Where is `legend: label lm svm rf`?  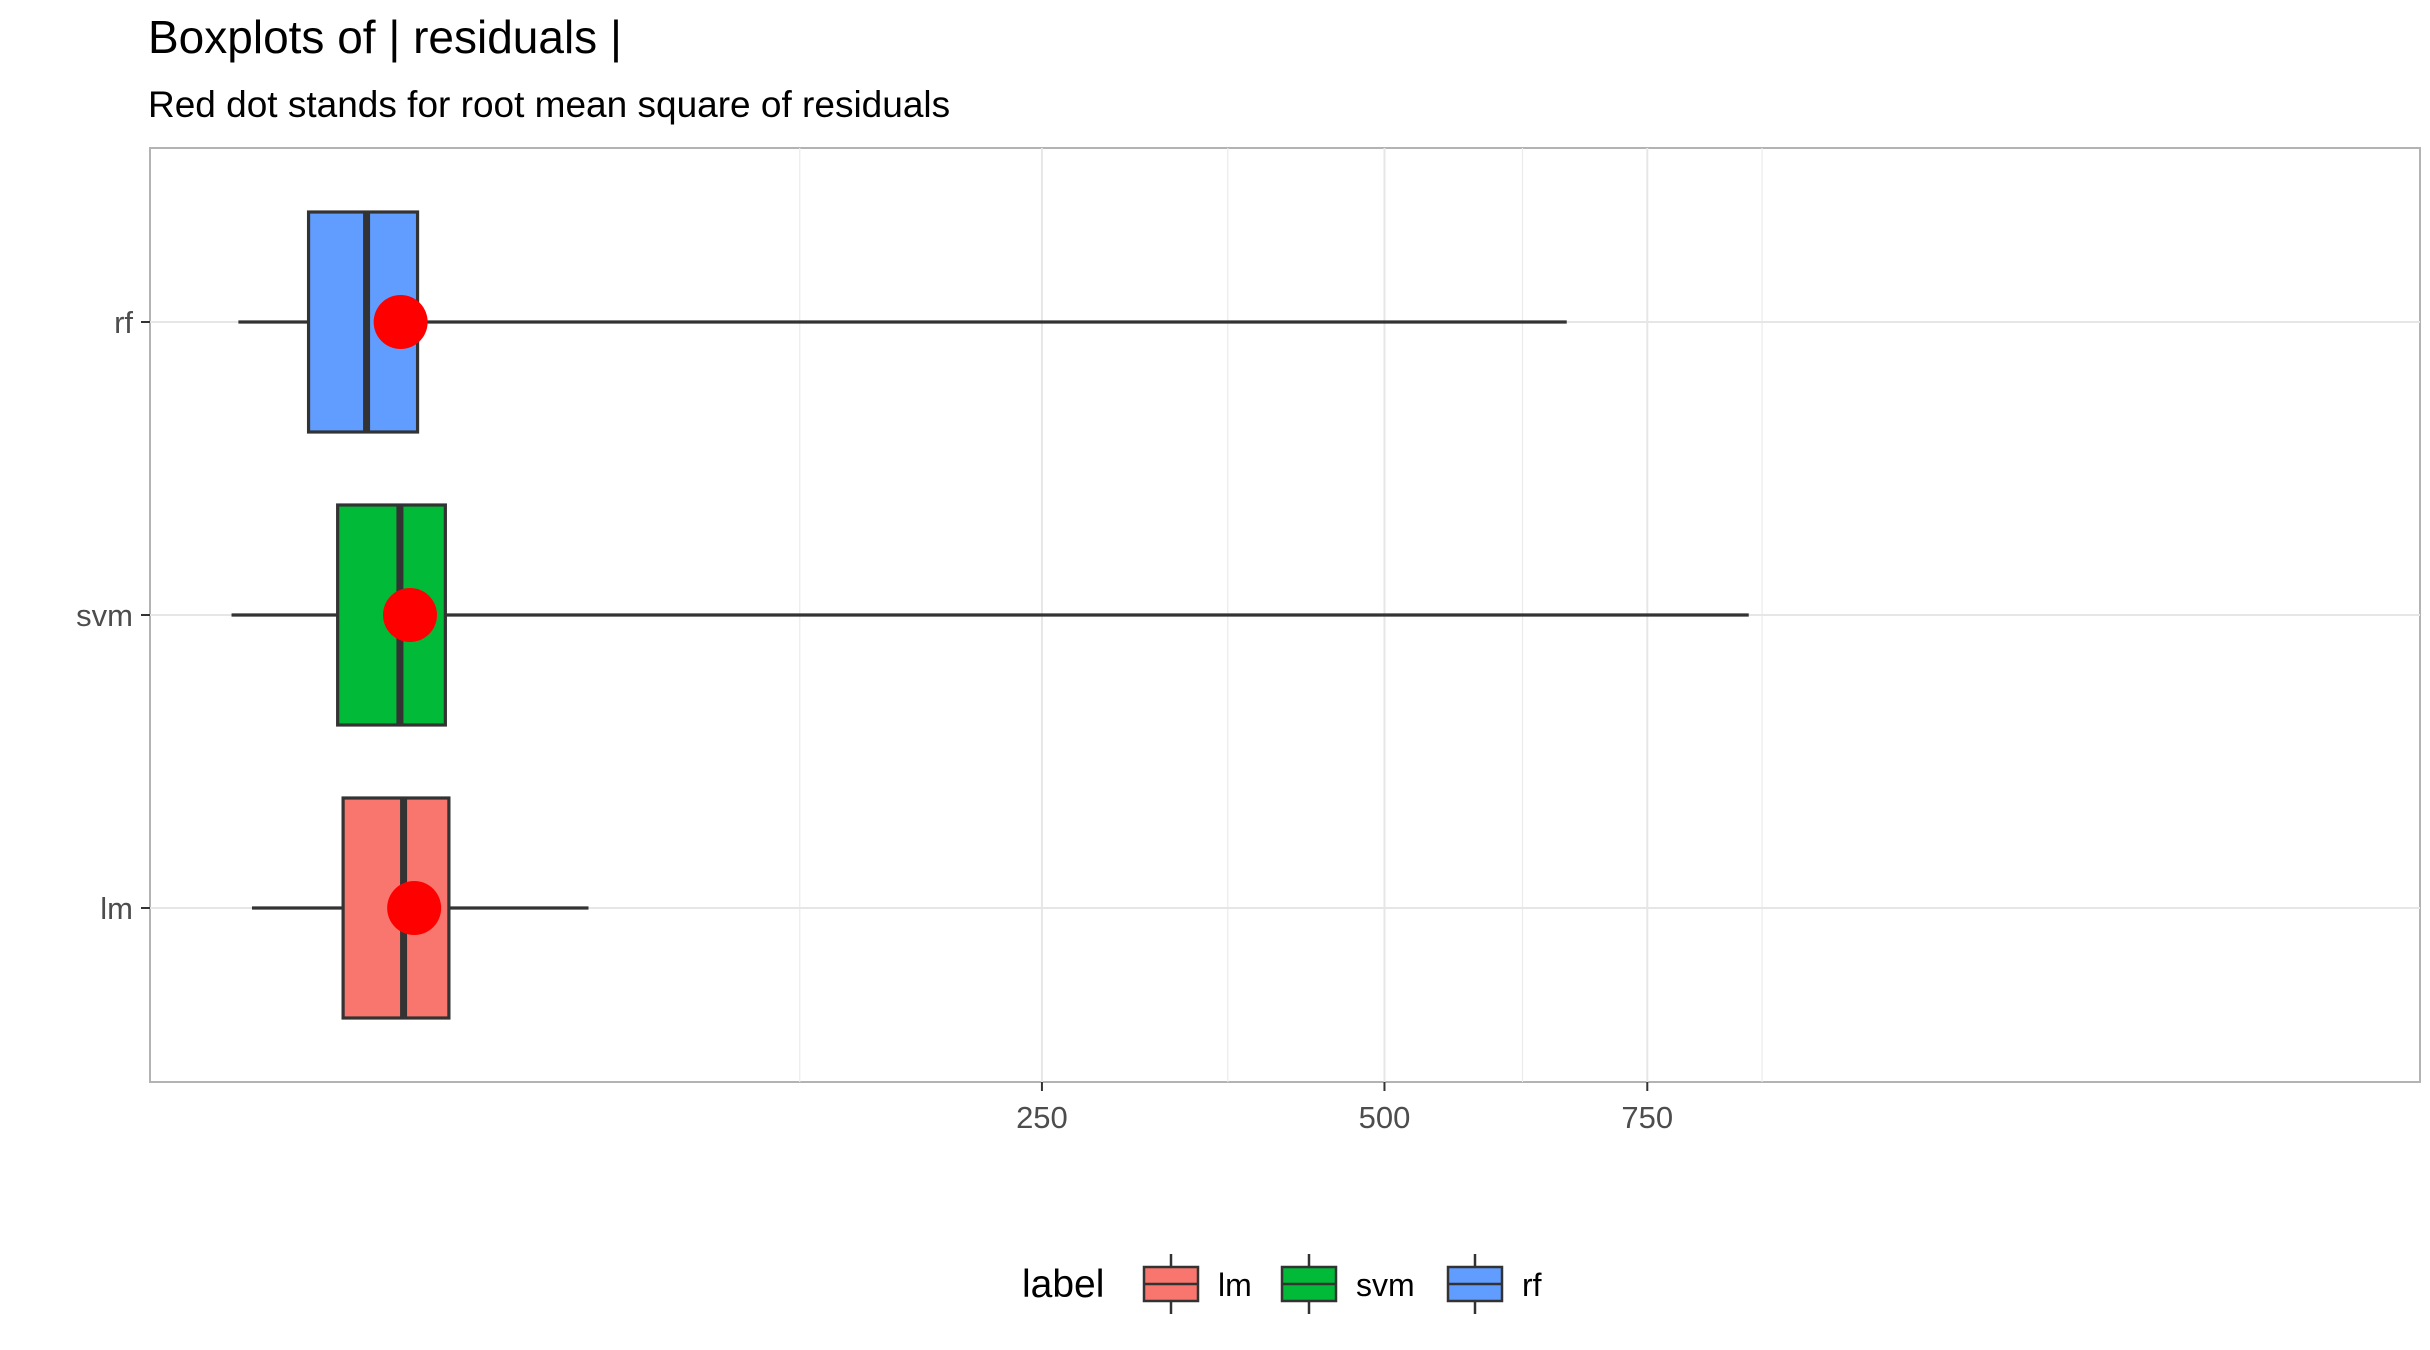
legend: label lm svm rf is located at coordinates (1282, 1284).